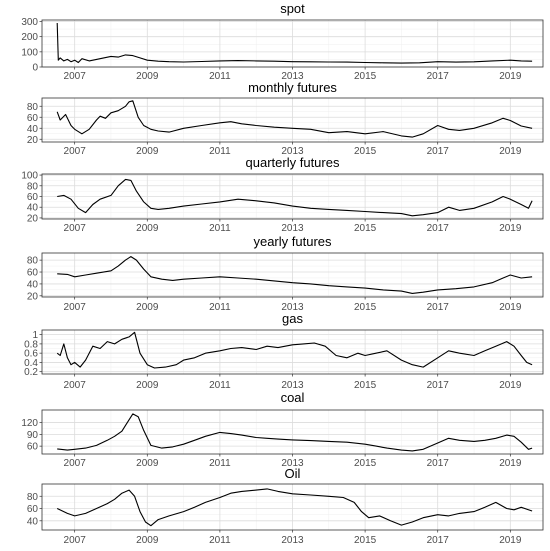  Describe the element at coordinates (31, 372) in the screenshot. I see `y-tick-label: 0.2` at that location.